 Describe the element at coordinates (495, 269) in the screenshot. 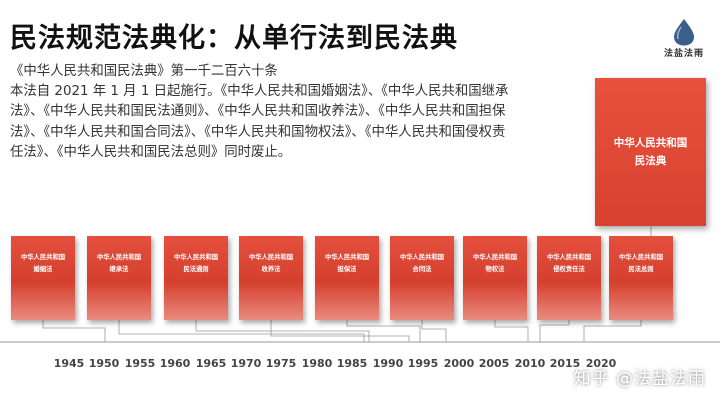

I see `book-title-line2: 物权法` at that location.